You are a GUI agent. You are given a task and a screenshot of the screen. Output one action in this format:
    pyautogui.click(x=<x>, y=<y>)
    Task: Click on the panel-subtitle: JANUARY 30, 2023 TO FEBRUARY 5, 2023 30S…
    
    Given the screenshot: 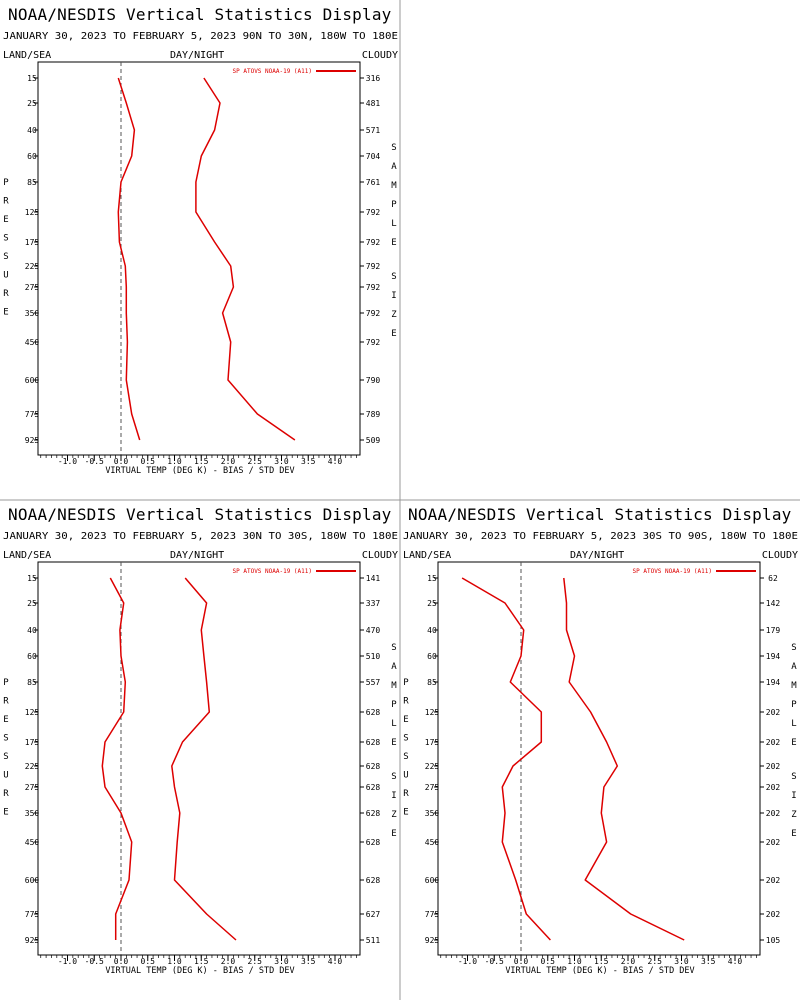 What is the action you would take?
    pyautogui.click(x=600, y=536)
    